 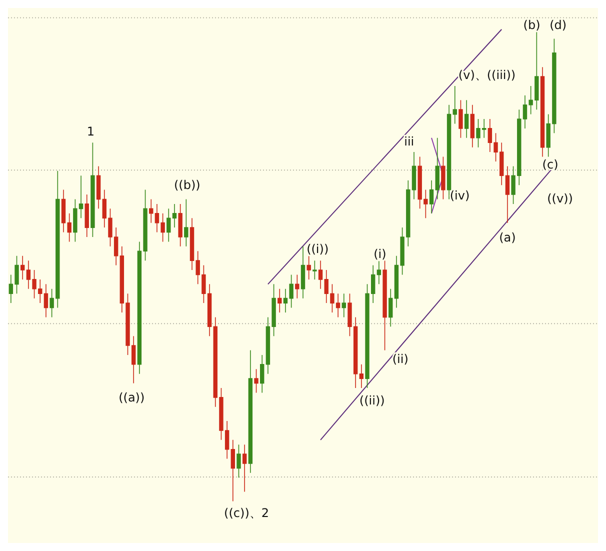 I want to click on annotation: ((b)), so click(x=187, y=185).